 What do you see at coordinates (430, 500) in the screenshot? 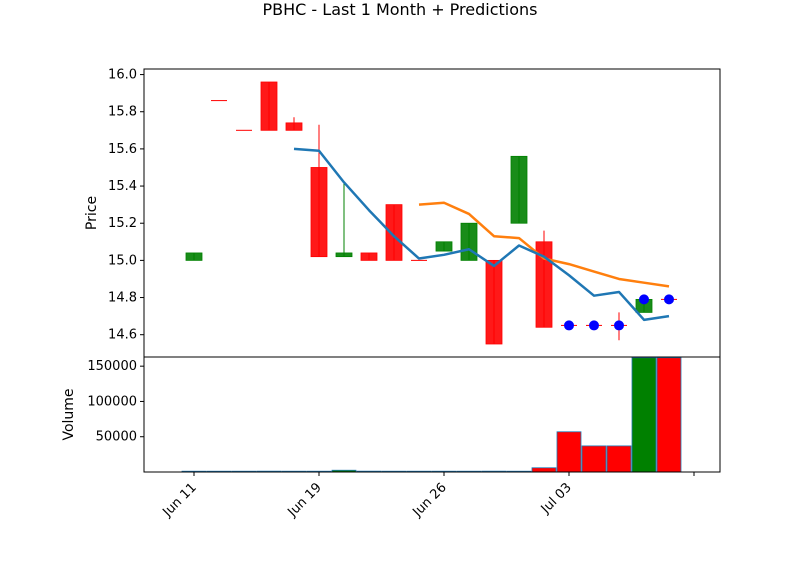
I see `x-tick-label: Jun 26` at bounding box center [430, 500].